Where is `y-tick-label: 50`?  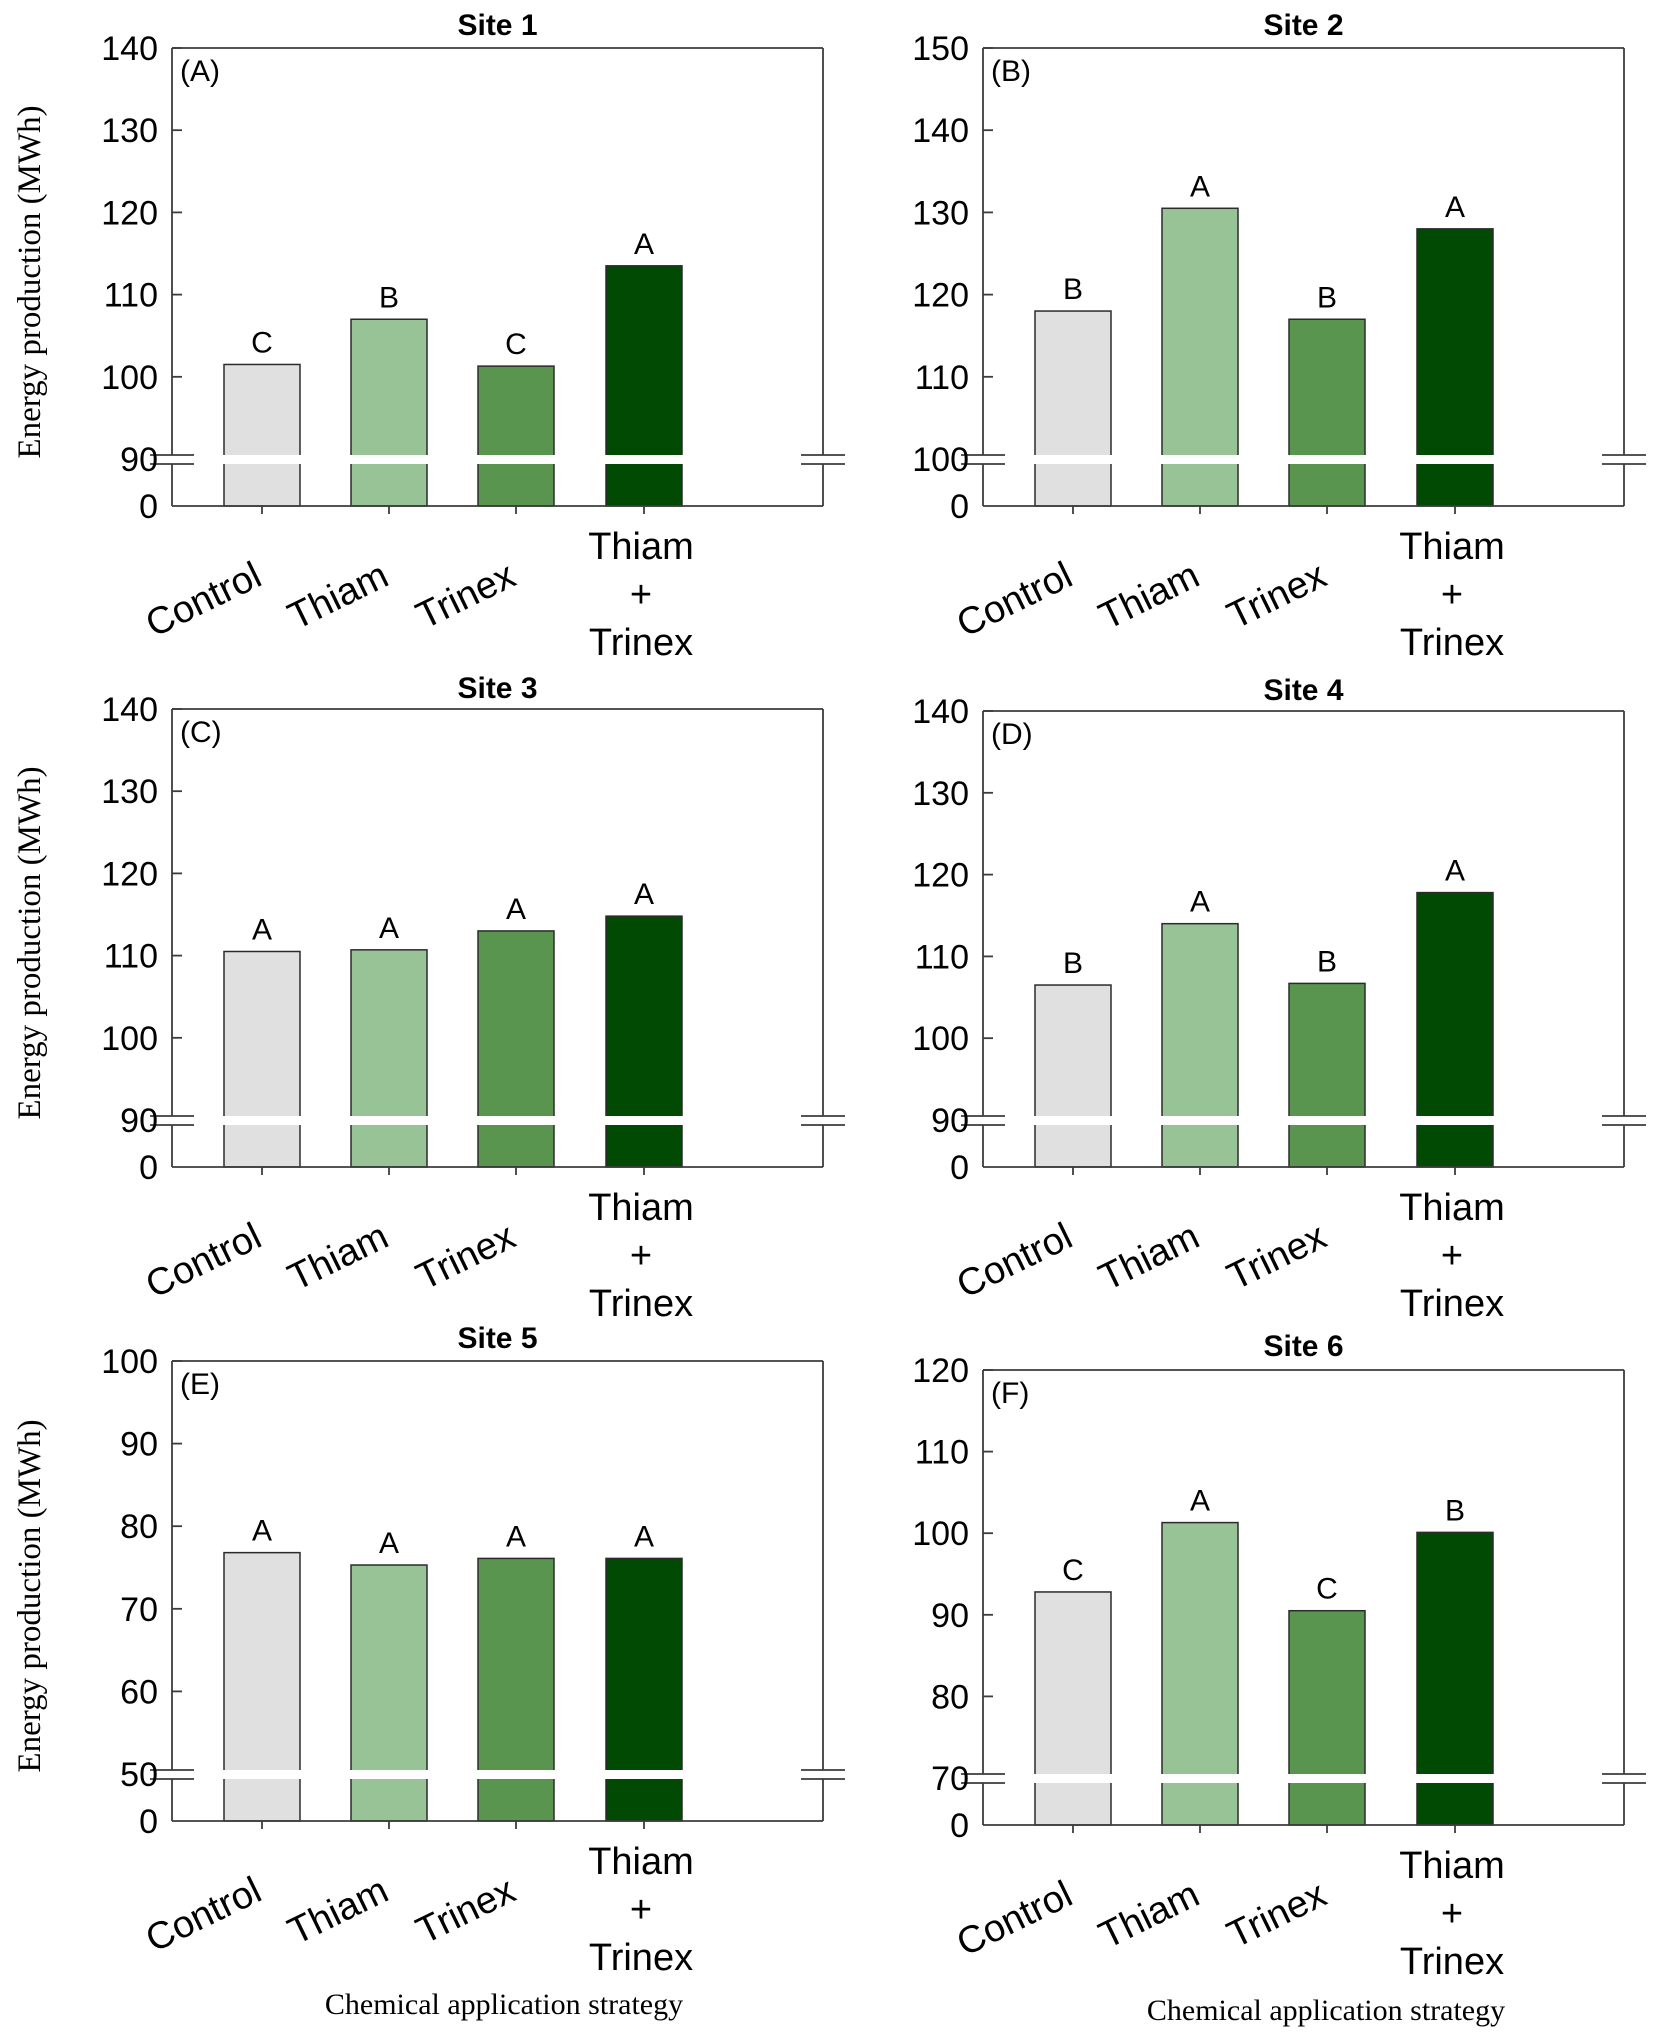
y-tick-label: 50 is located at coordinates (139, 1775).